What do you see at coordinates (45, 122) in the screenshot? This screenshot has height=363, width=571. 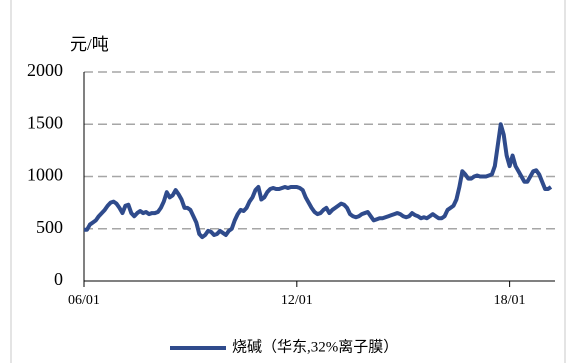 I see `y-tick-label: 1500` at bounding box center [45, 122].